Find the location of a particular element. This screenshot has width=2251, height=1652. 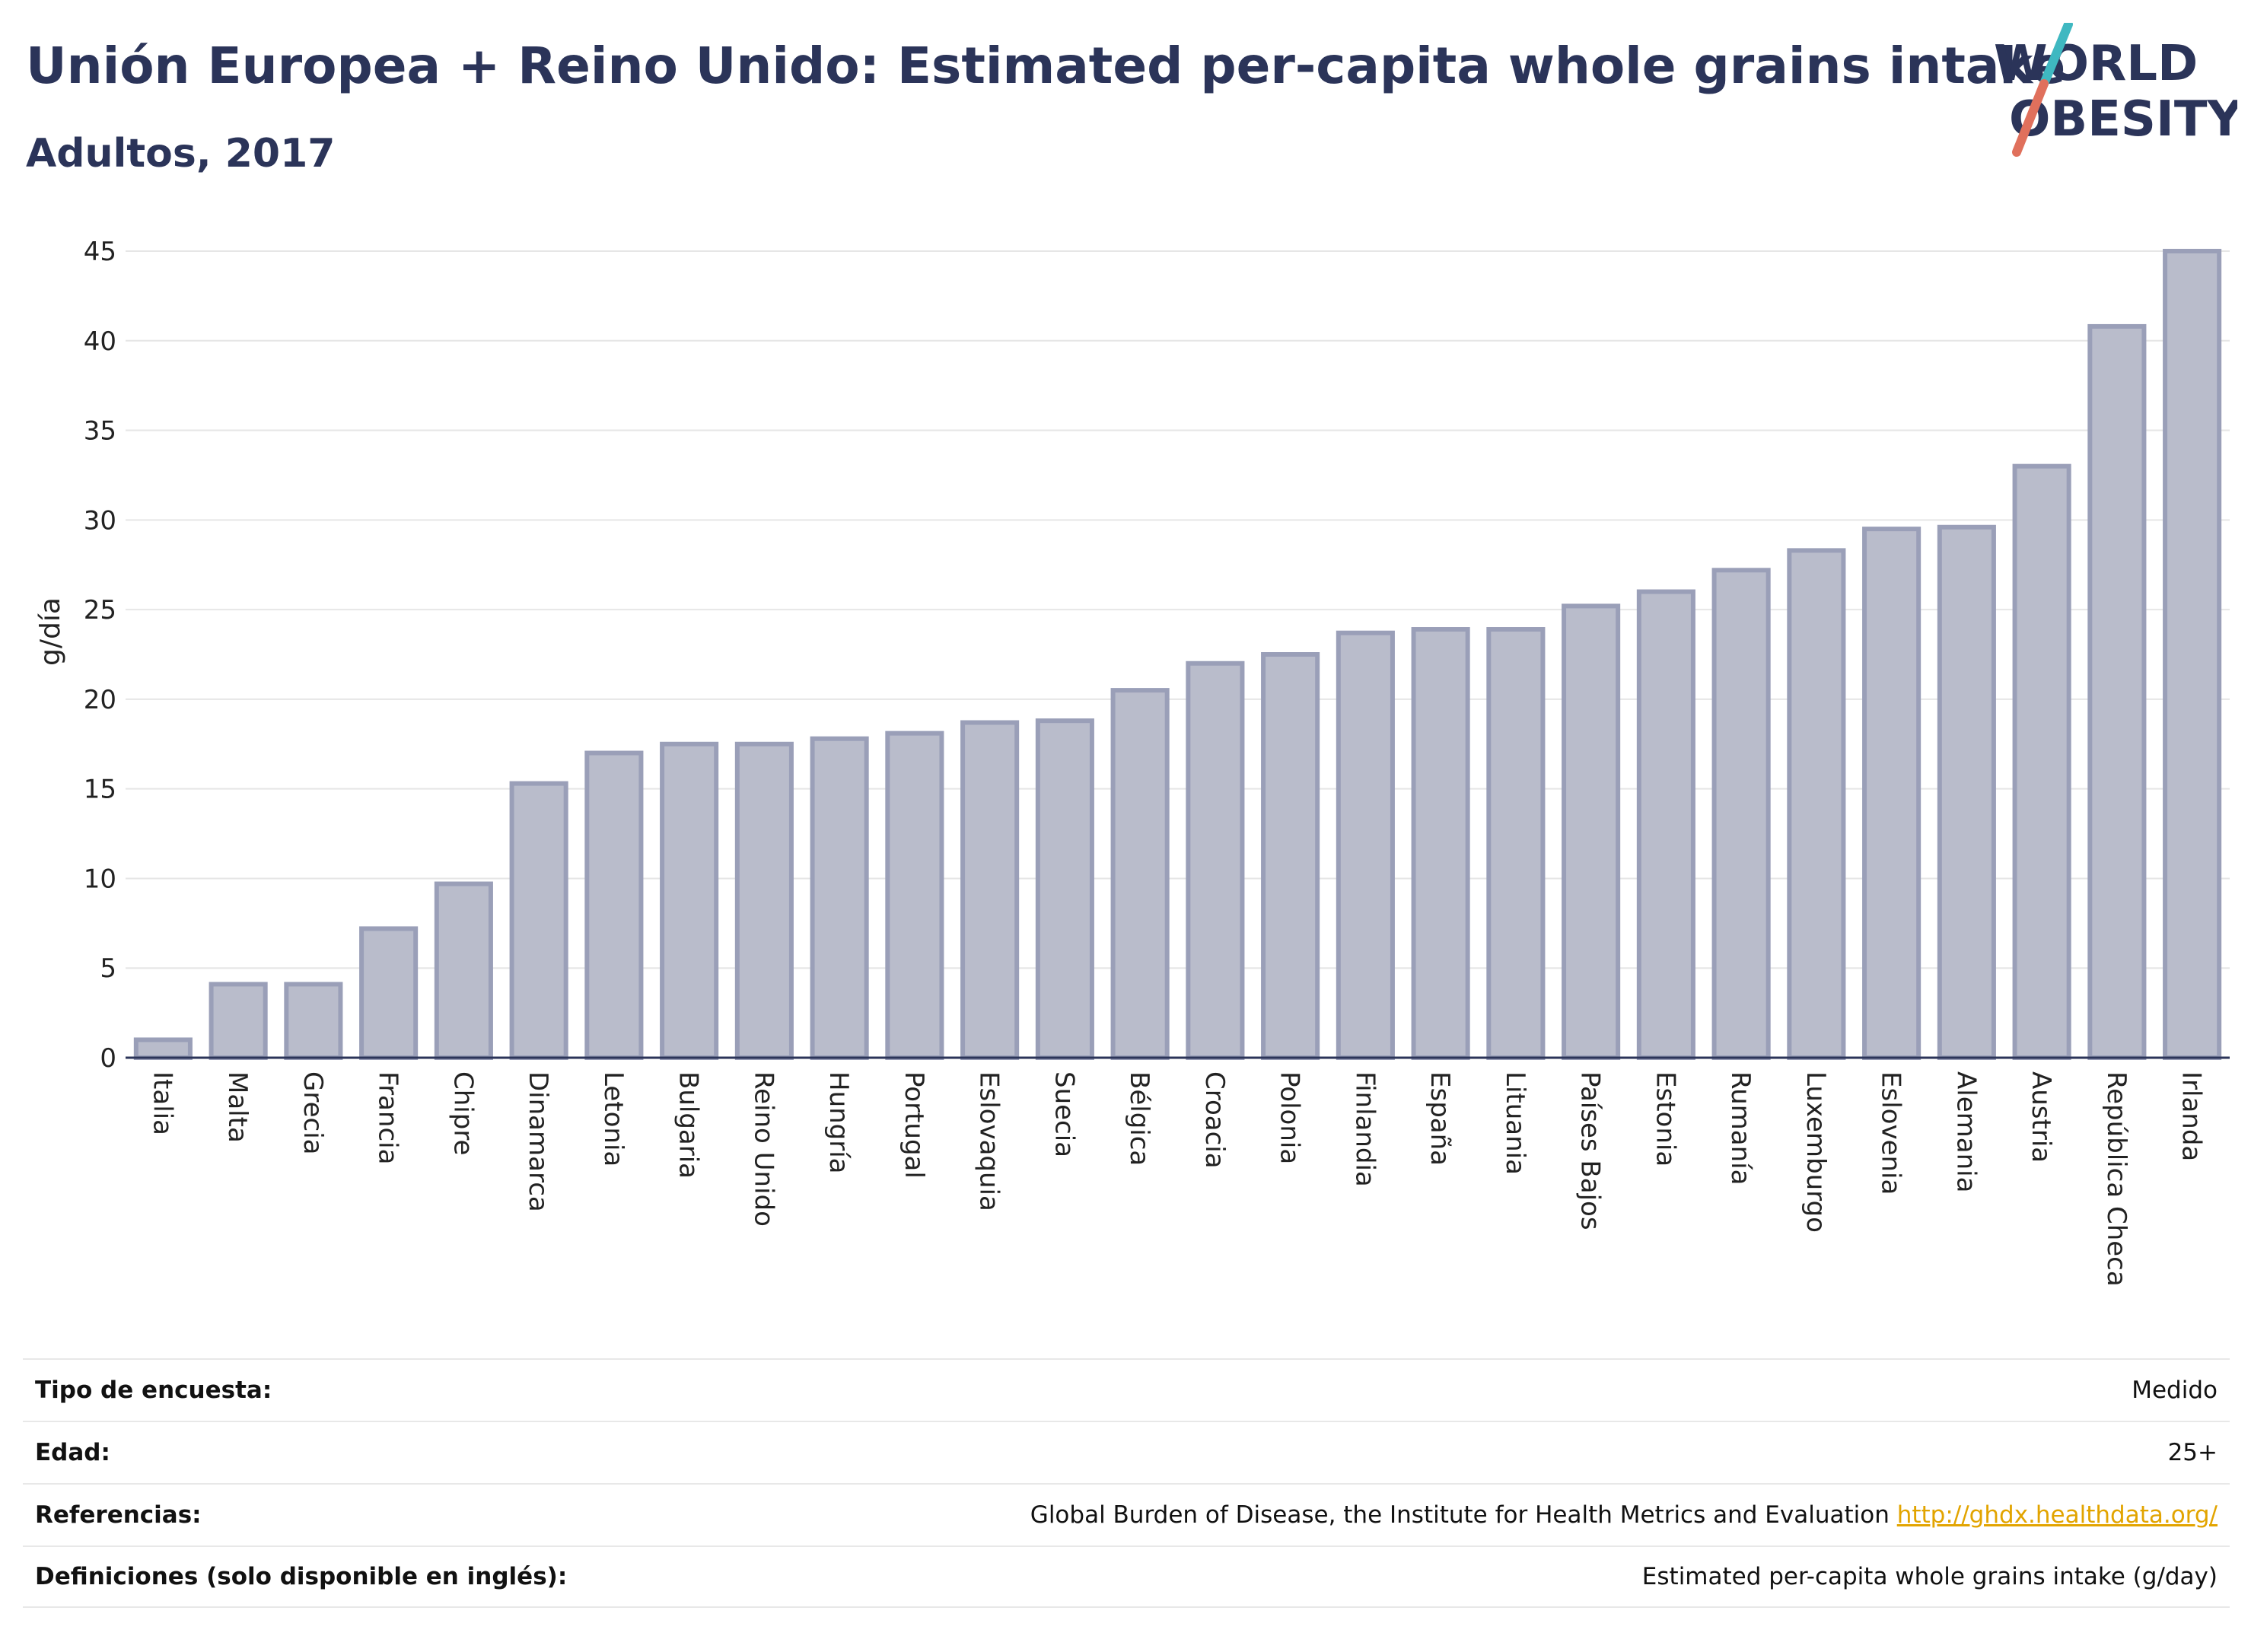

info-row-survey-type: Tipo de encuesta: Medido is located at coordinates (1126, 1389).